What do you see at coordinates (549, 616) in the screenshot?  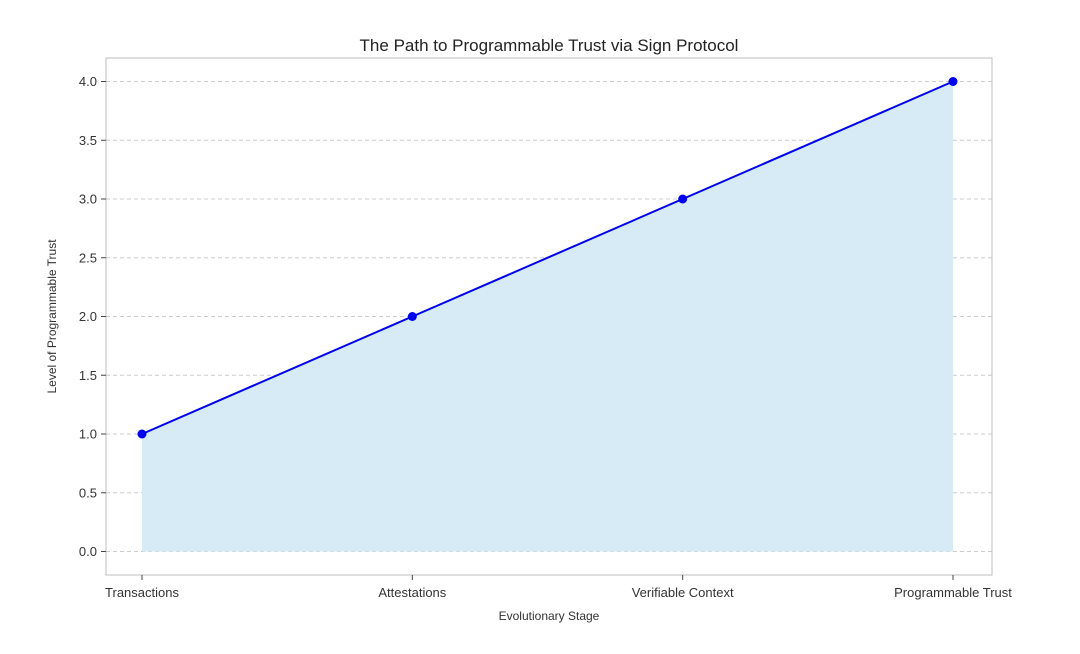 I see `x-axis-label: Evolutionary Stage` at bounding box center [549, 616].